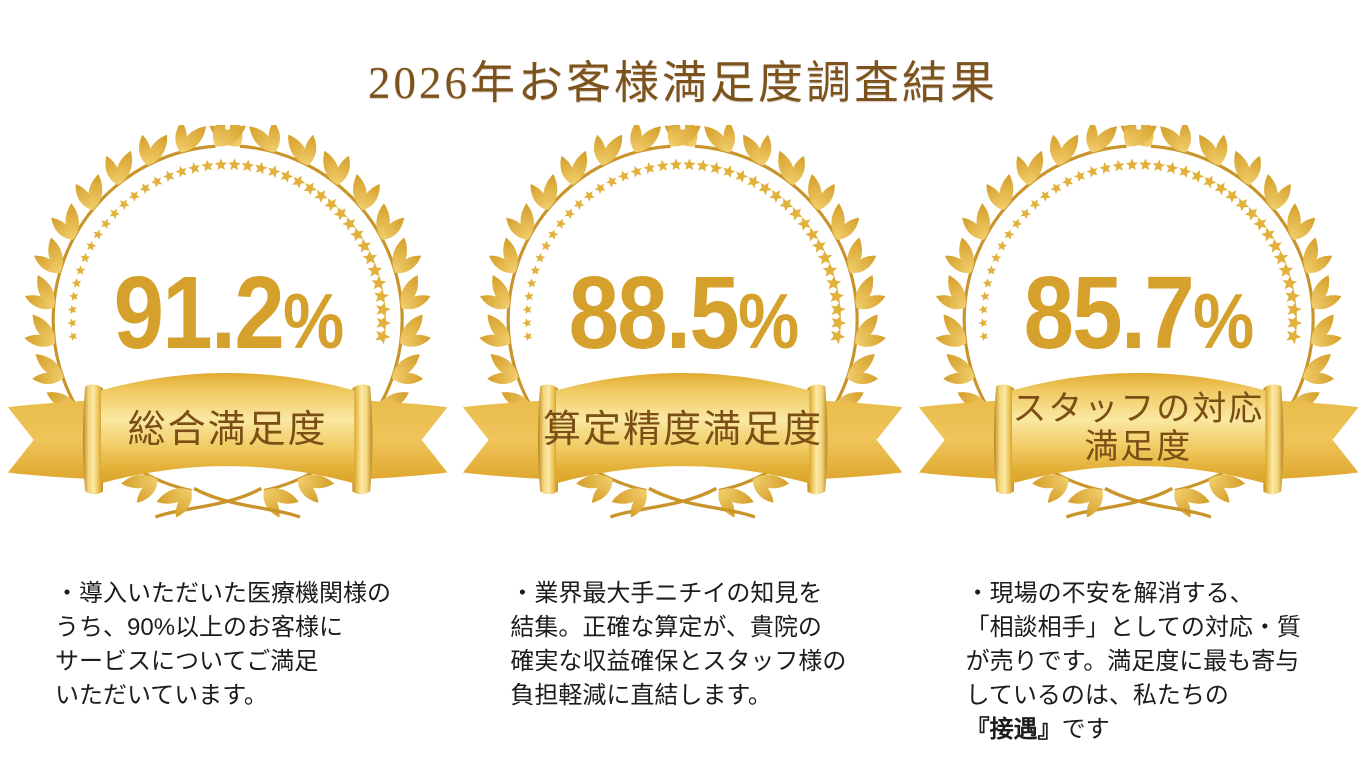  I want to click on score-value: 91.2%, so click(227, 312).